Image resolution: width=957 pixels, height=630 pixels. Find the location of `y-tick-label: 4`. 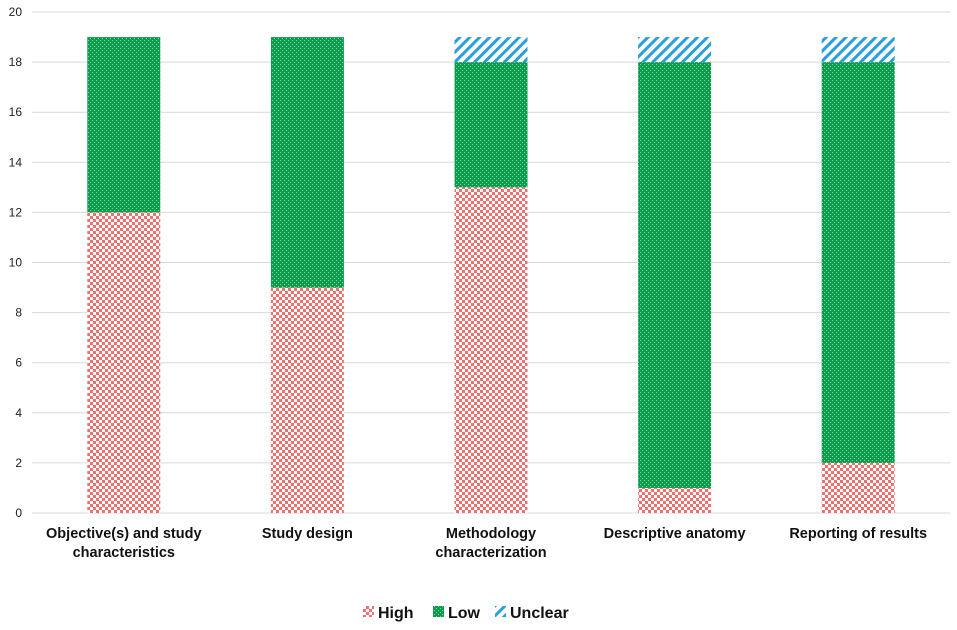

y-tick-label: 4 is located at coordinates (18, 413).